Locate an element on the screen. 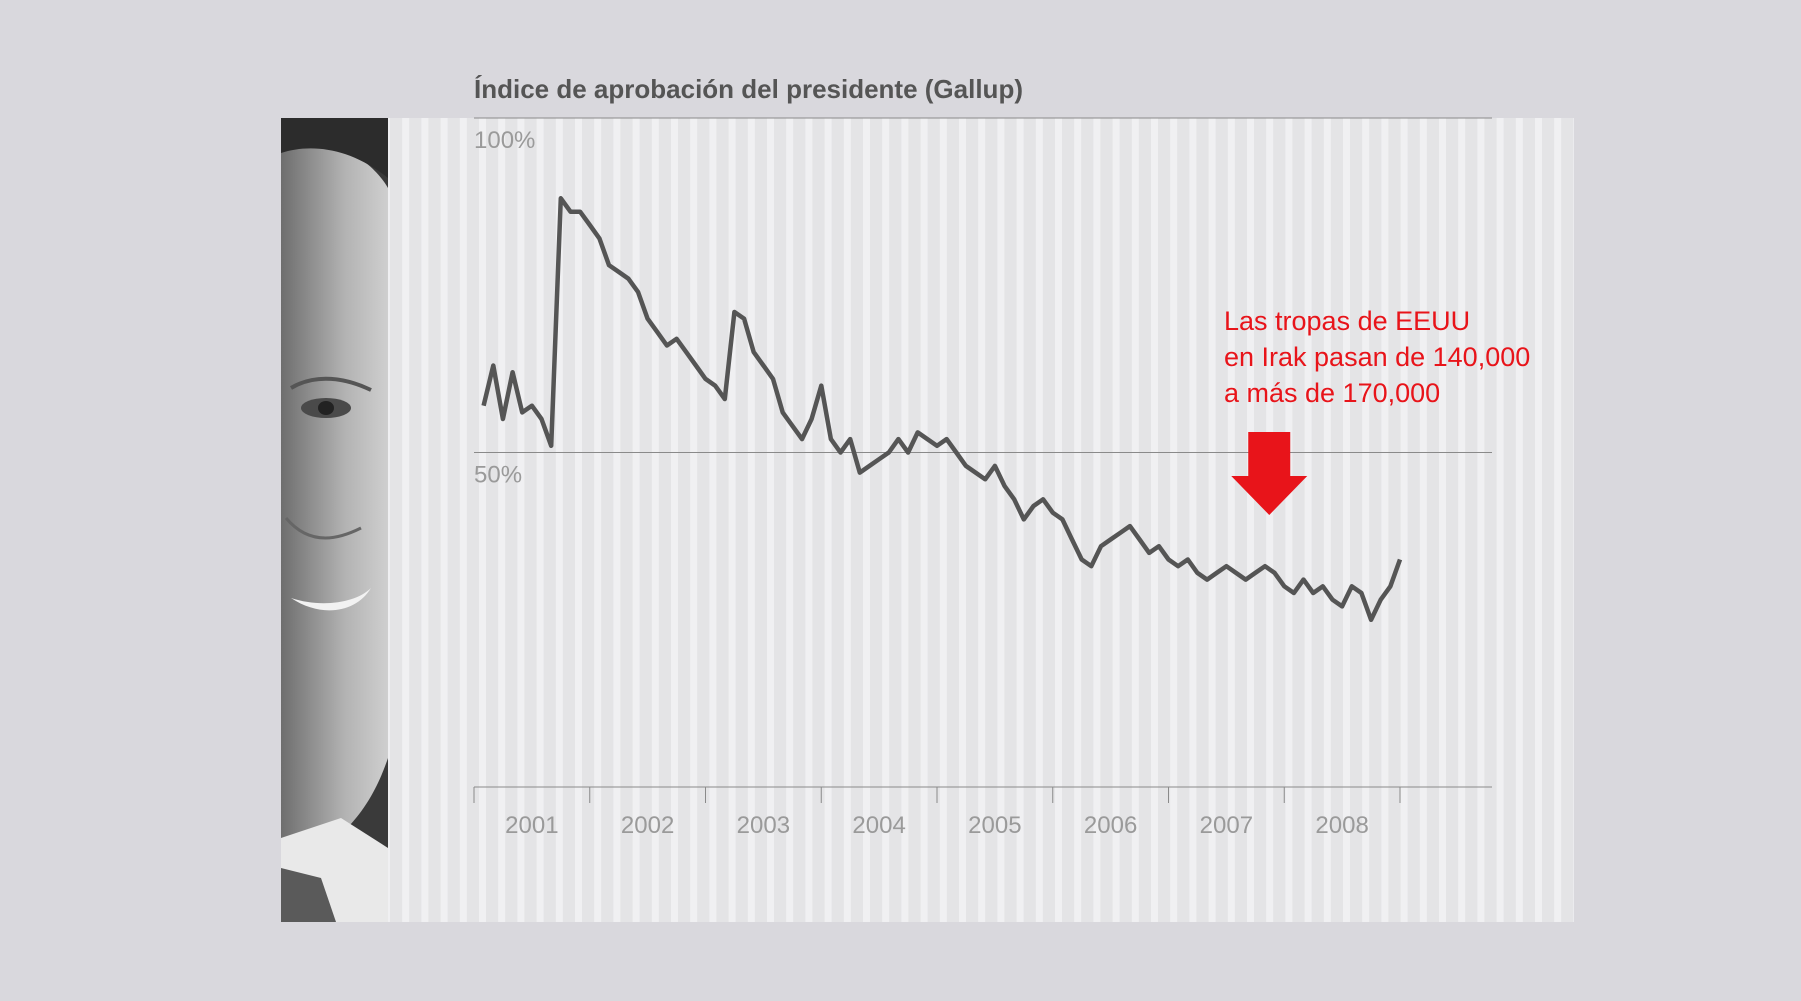 Image resolution: width=1801 pixels, height=1001 pixels. x-tick-label: 2007 is located at coordinates (1226, 825).